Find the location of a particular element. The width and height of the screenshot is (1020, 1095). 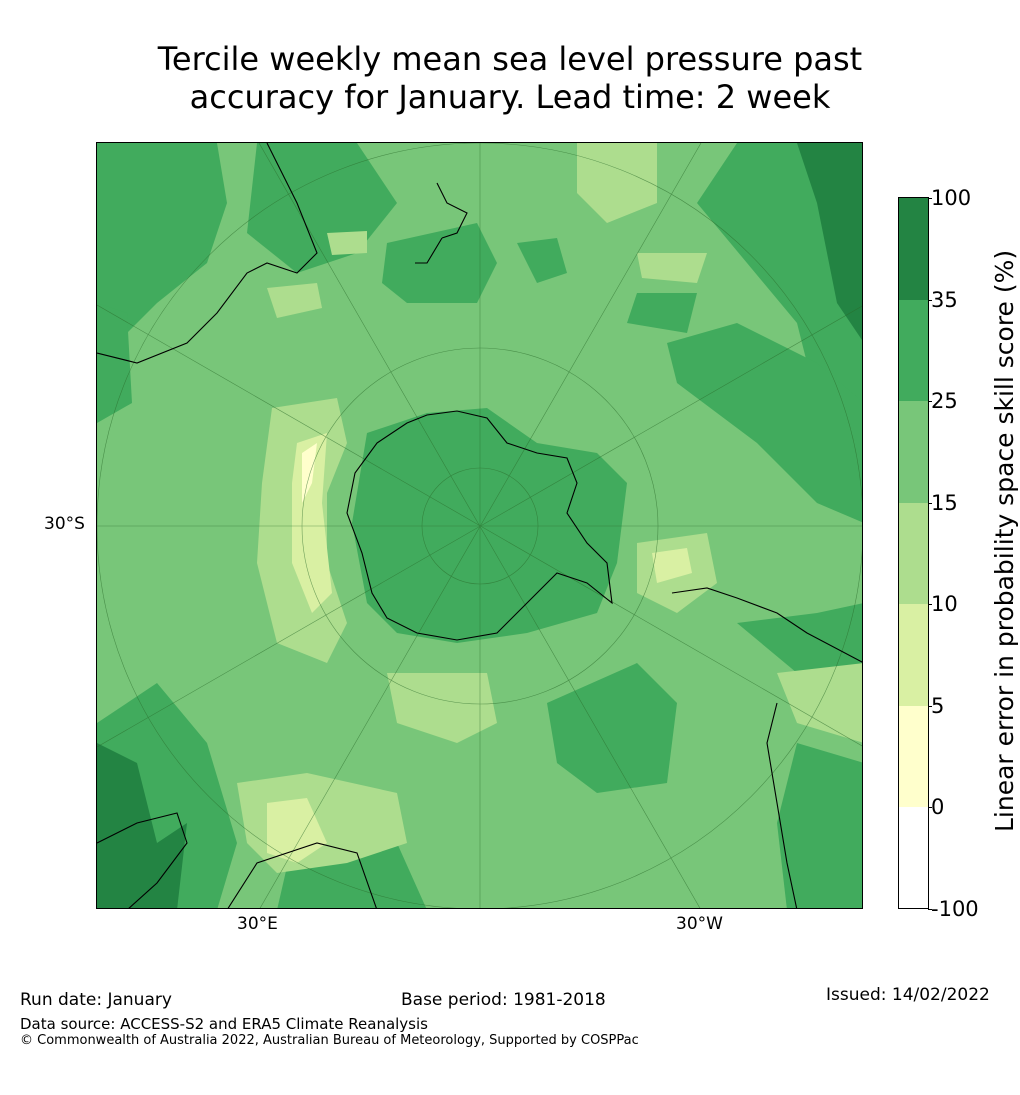

region-south-atlantic is located at coordinates (612, 728).